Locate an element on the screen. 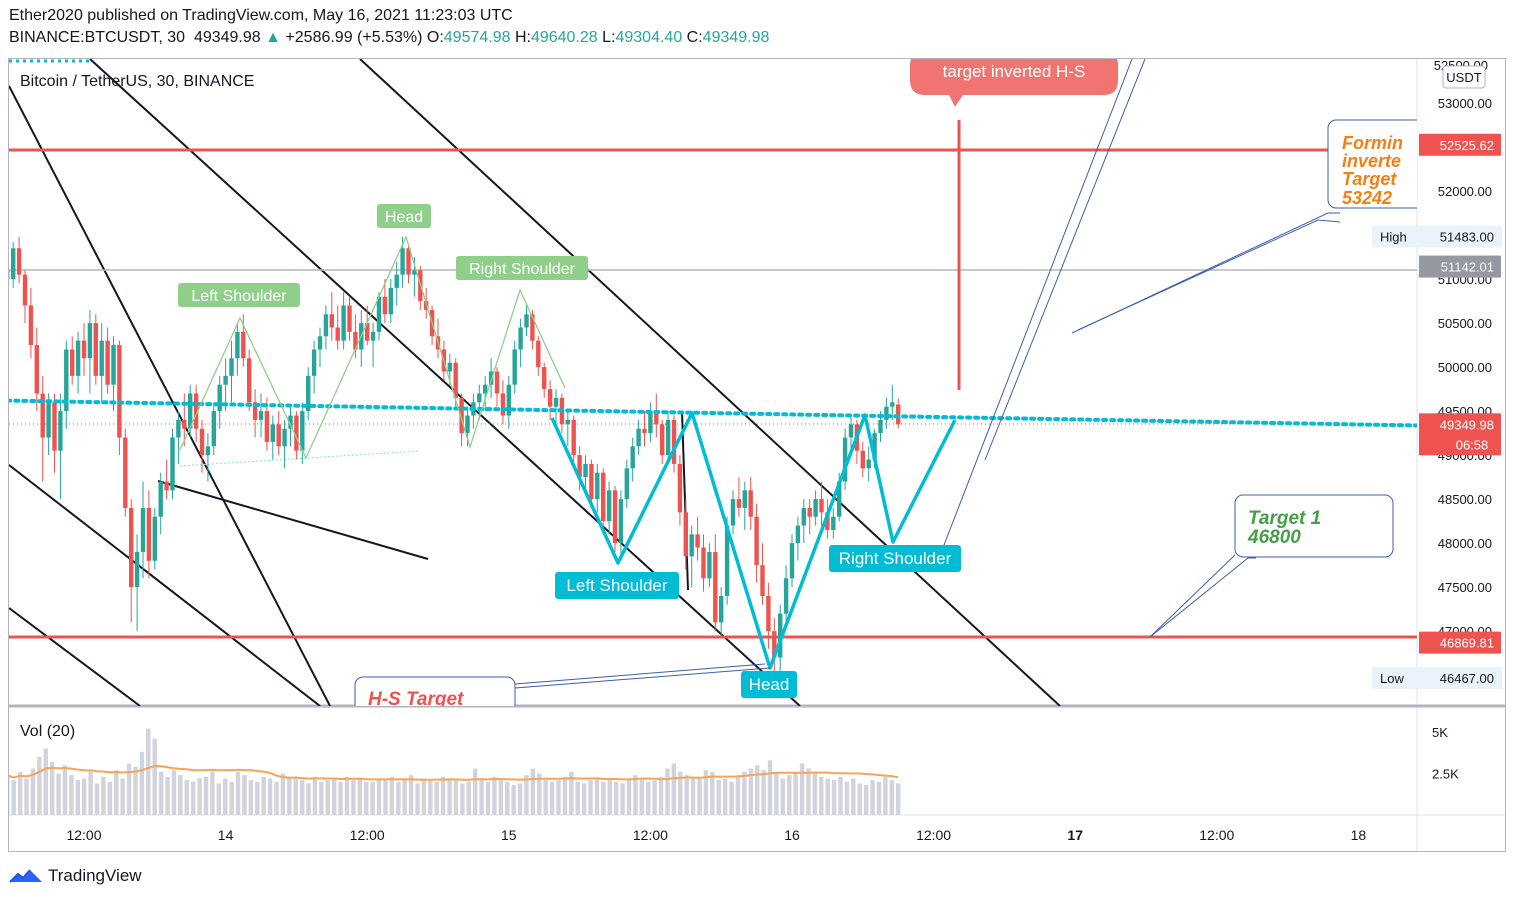 The height and width of the screenshot is (901, 1515). level-tag-1: 51142.01 is located at coordinates (1460, 266).